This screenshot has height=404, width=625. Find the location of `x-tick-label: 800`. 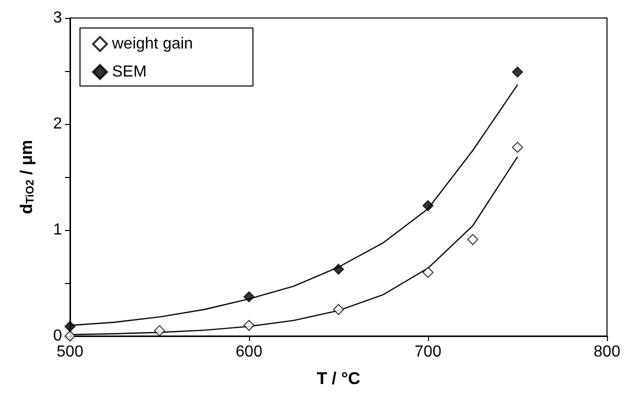

x-tick-label: 800 is located at coordinates (607, 352).